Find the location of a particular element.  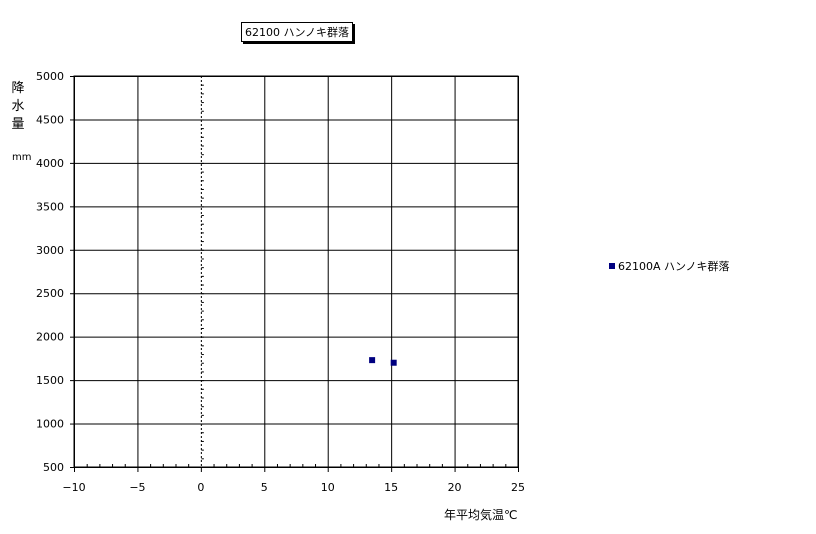

x-tick-label: −10 is located at coordinates (73, 487).